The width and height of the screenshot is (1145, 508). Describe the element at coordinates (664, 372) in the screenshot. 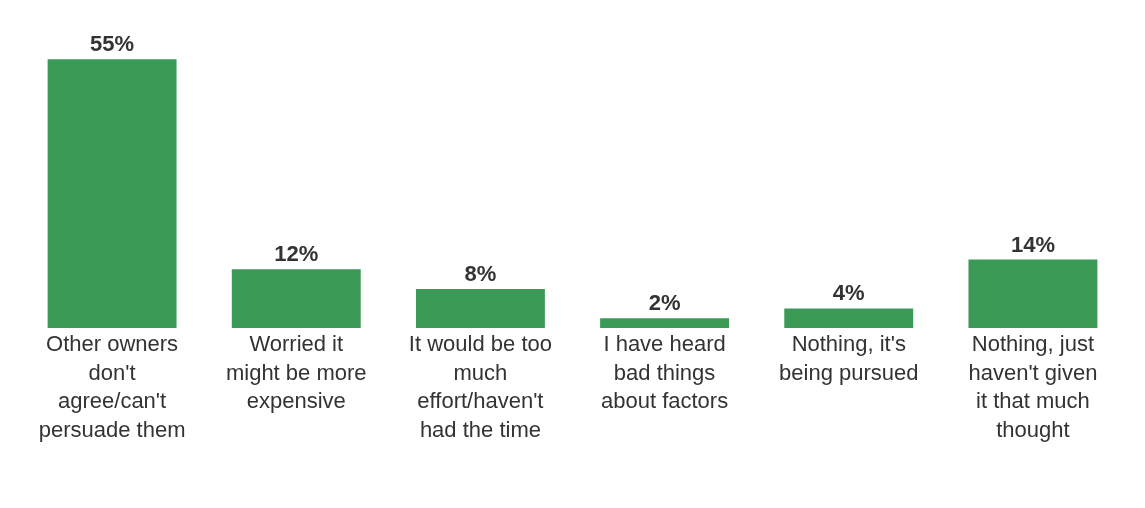

I see `x-tick-label: I have heard bad things about factors` at that location.